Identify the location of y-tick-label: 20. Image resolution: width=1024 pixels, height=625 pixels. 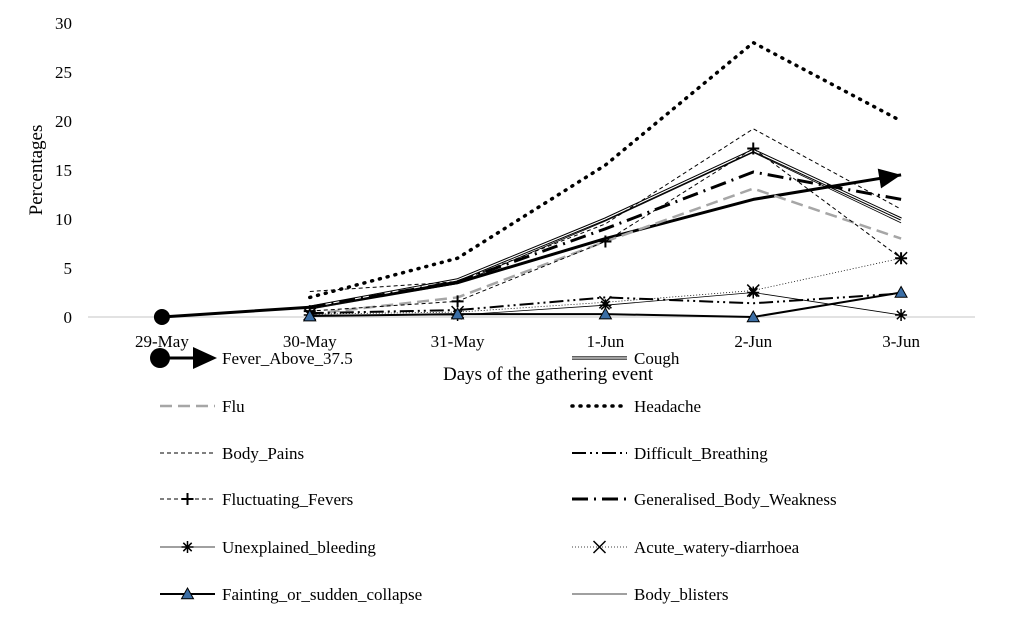
(63, 121).